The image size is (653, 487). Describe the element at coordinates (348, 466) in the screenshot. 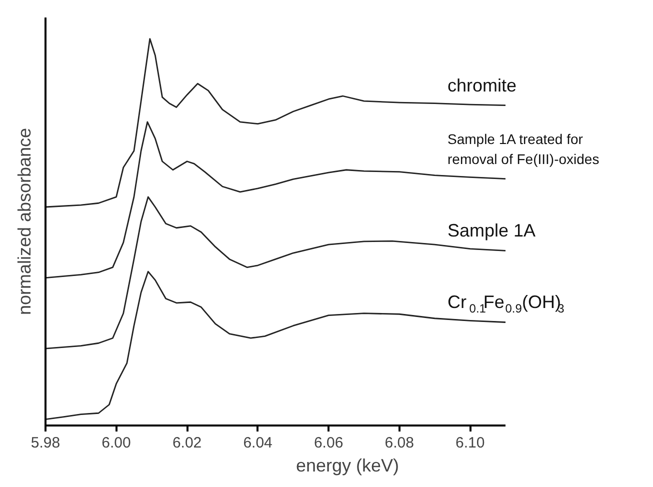

I see `x-axis-title: energy (keV)` at that location.